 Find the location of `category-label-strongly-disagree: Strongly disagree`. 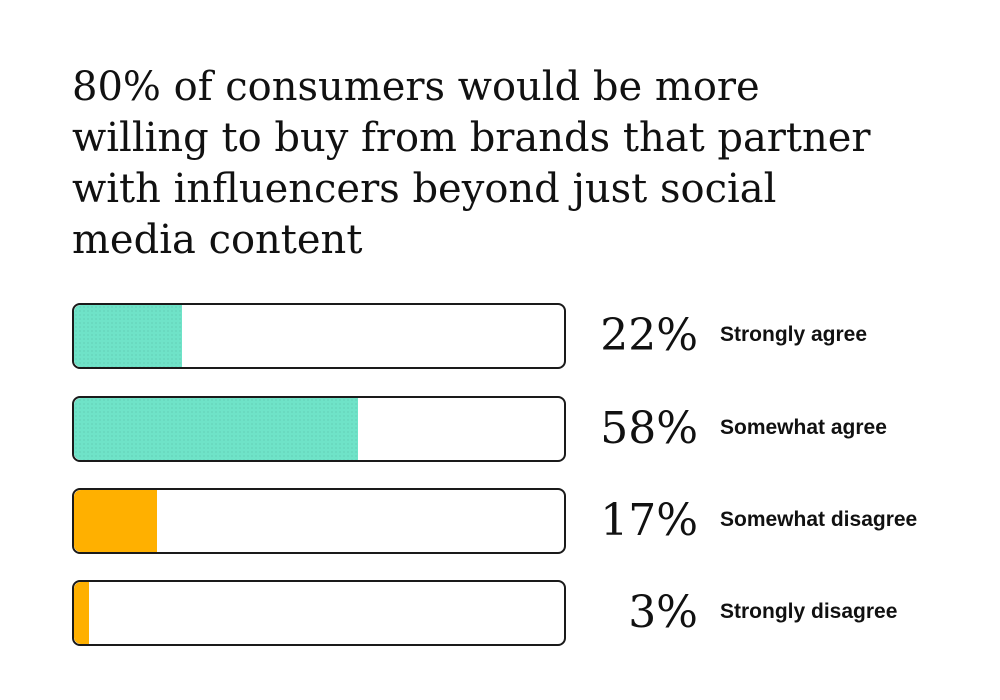

category-label-strongly-disagree: Strongly disagree is located at coordinates (809, 611).